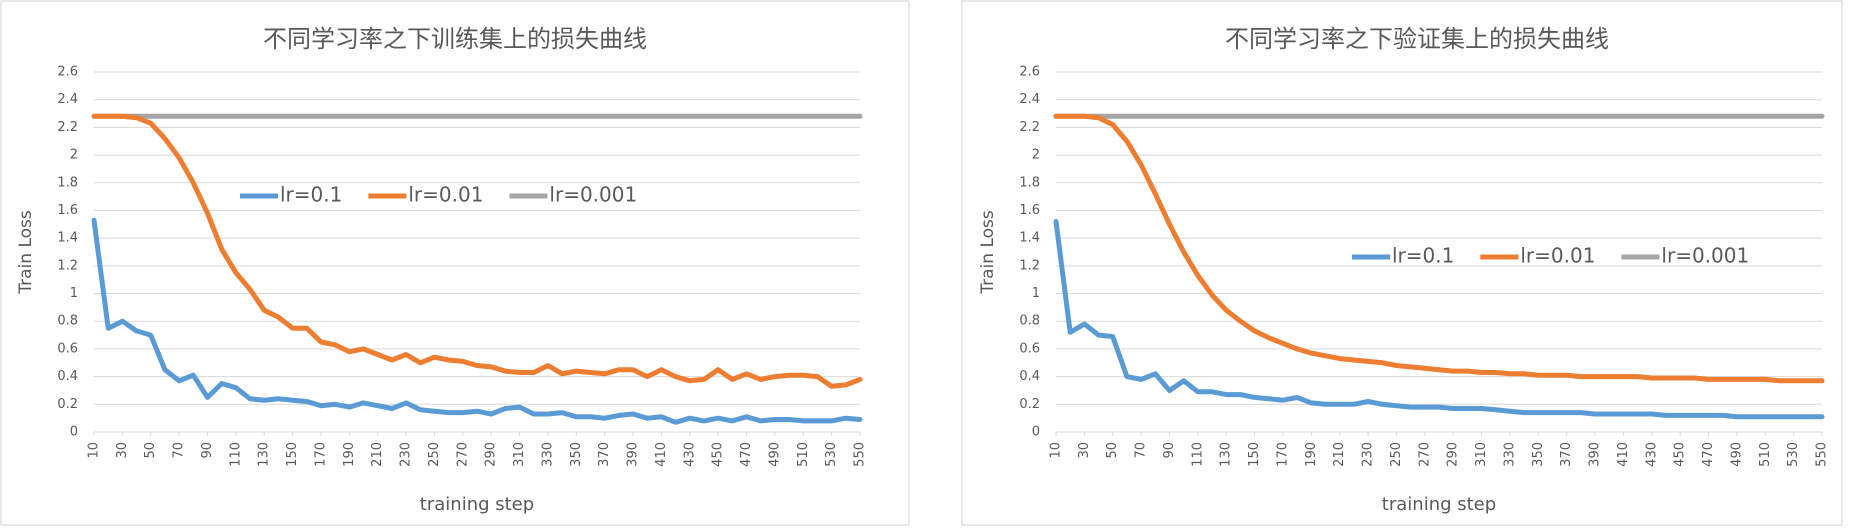  I want to click on chart-title: 不同学习率之下训练集上的损失曲线, so click(455, 39).